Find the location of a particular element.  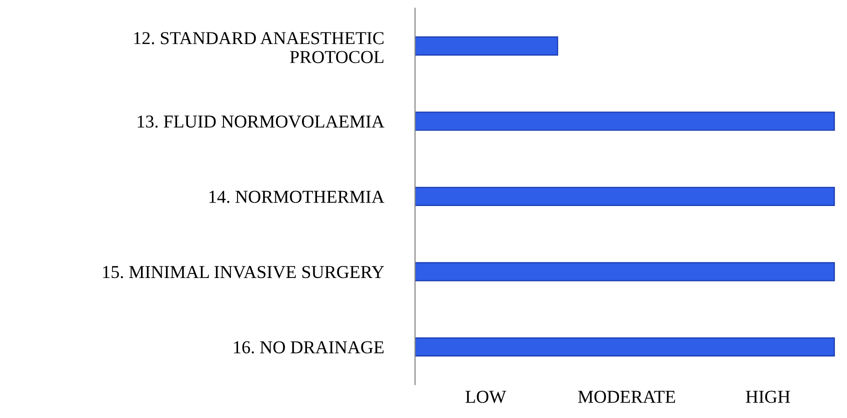

text: HIGH is located at coordinates (768, 396).